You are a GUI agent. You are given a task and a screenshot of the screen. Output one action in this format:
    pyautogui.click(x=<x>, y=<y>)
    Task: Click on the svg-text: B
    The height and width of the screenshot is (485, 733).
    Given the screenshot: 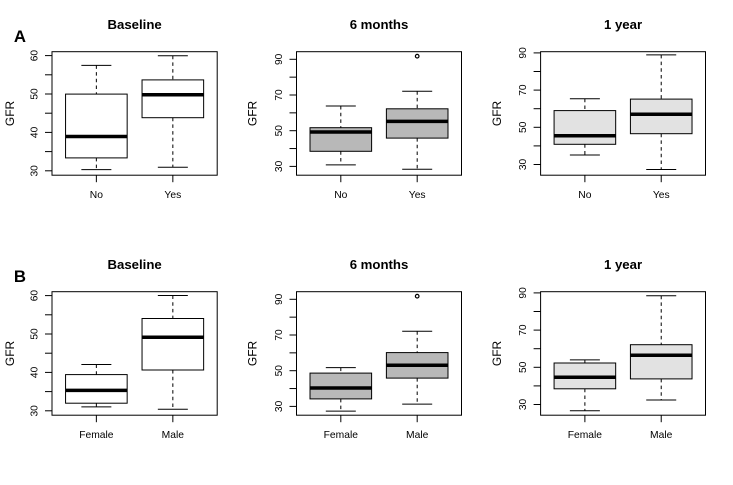 What is the action you would take?
    pyautogui.click(x=20, y=276)
    